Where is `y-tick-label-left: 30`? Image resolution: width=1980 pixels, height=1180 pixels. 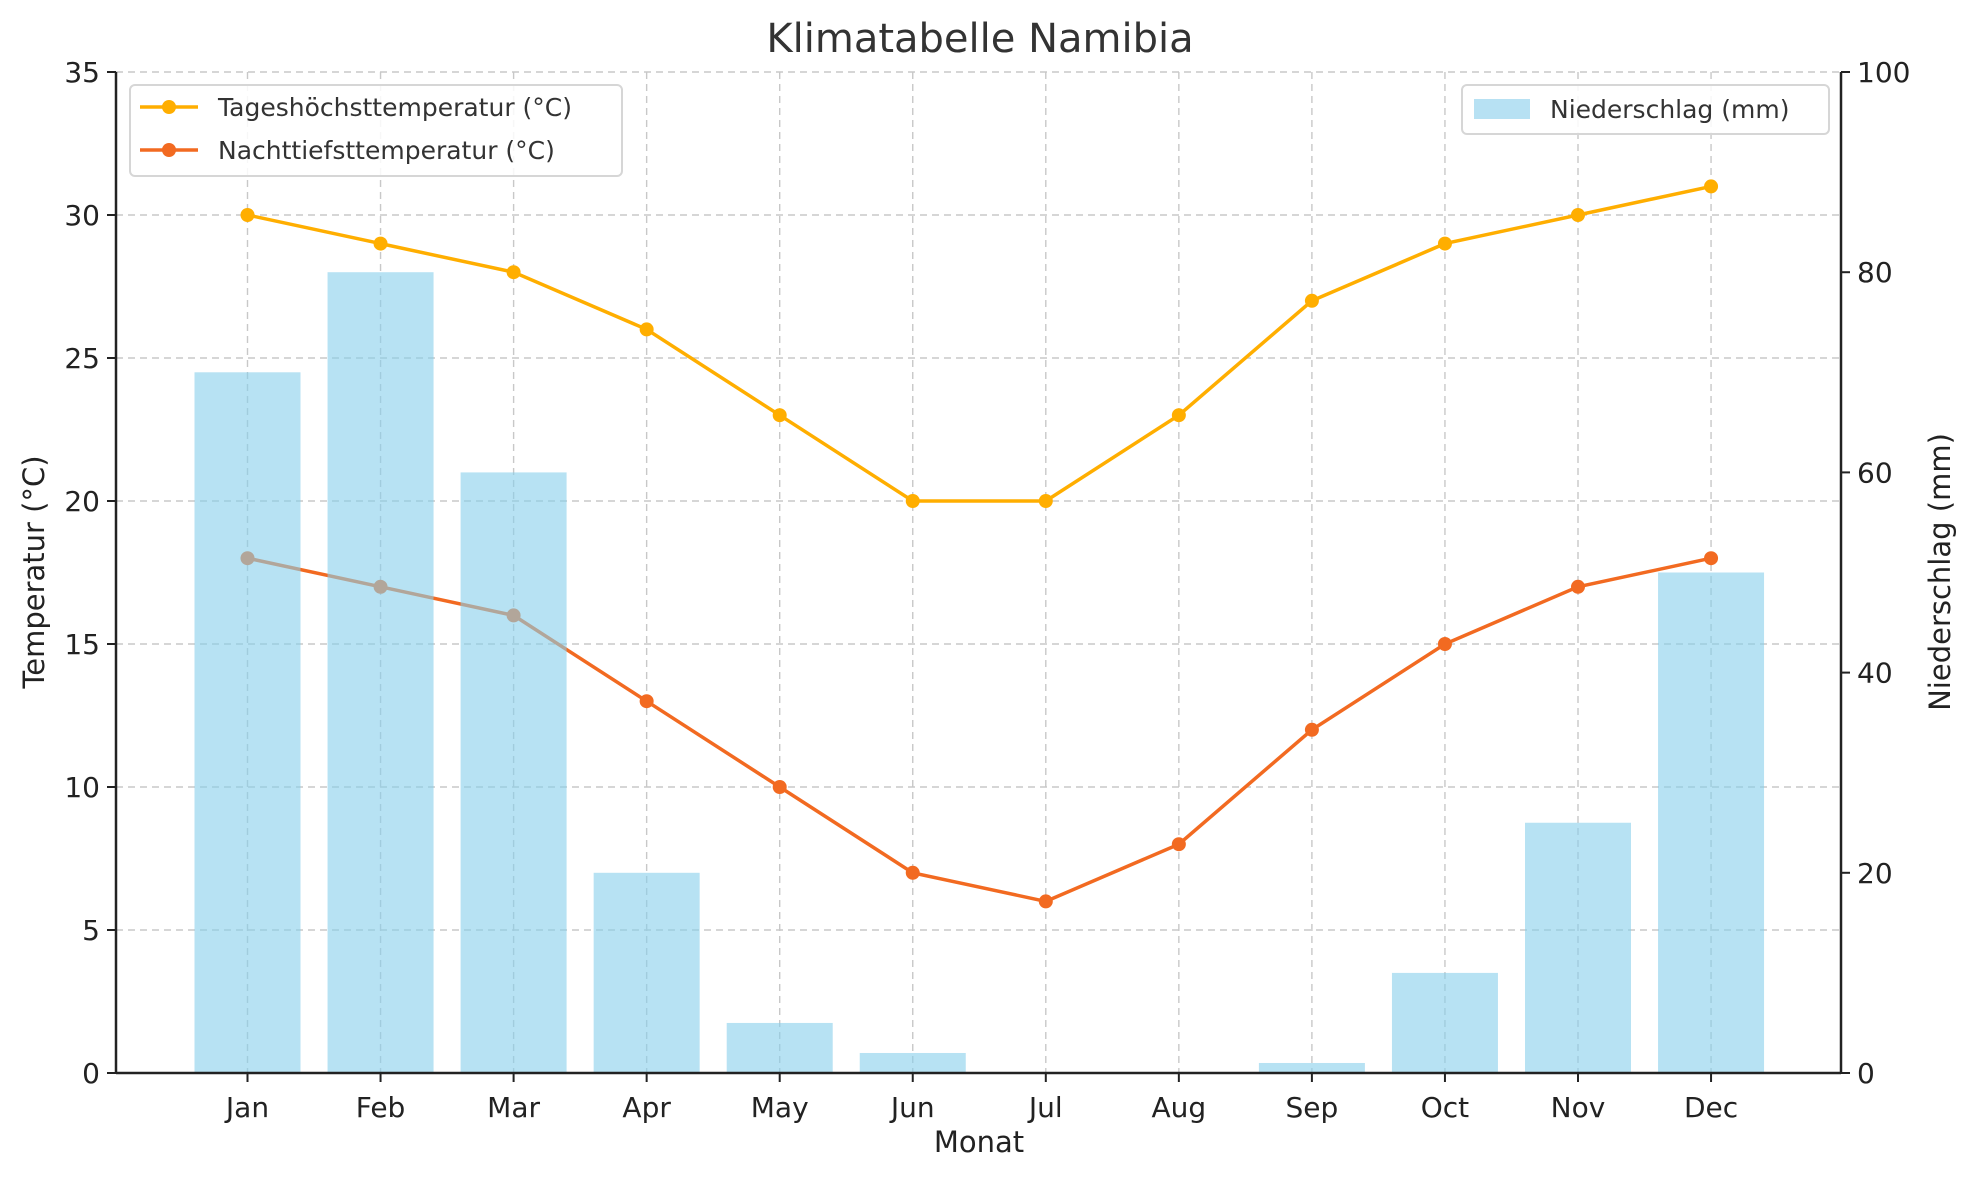
y-tick-label-left: 30 is located at coordinates (82, 215).